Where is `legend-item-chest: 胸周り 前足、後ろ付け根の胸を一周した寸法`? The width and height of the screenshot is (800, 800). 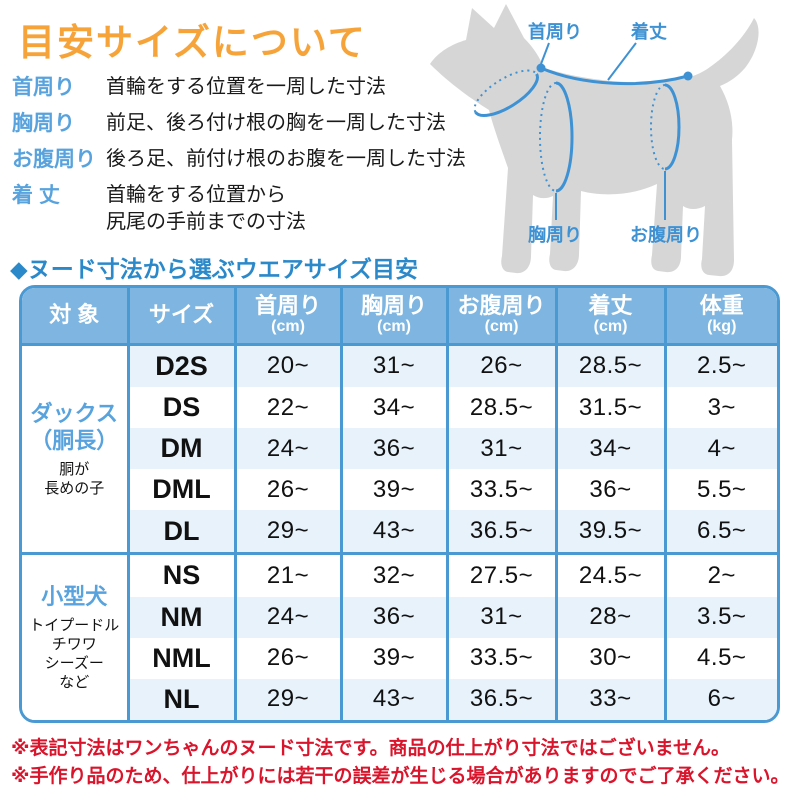
legend-item-chest: 胸周り 前足、後ろ付け根の胸を一周した寸法 is located at coordinates (229, 123).